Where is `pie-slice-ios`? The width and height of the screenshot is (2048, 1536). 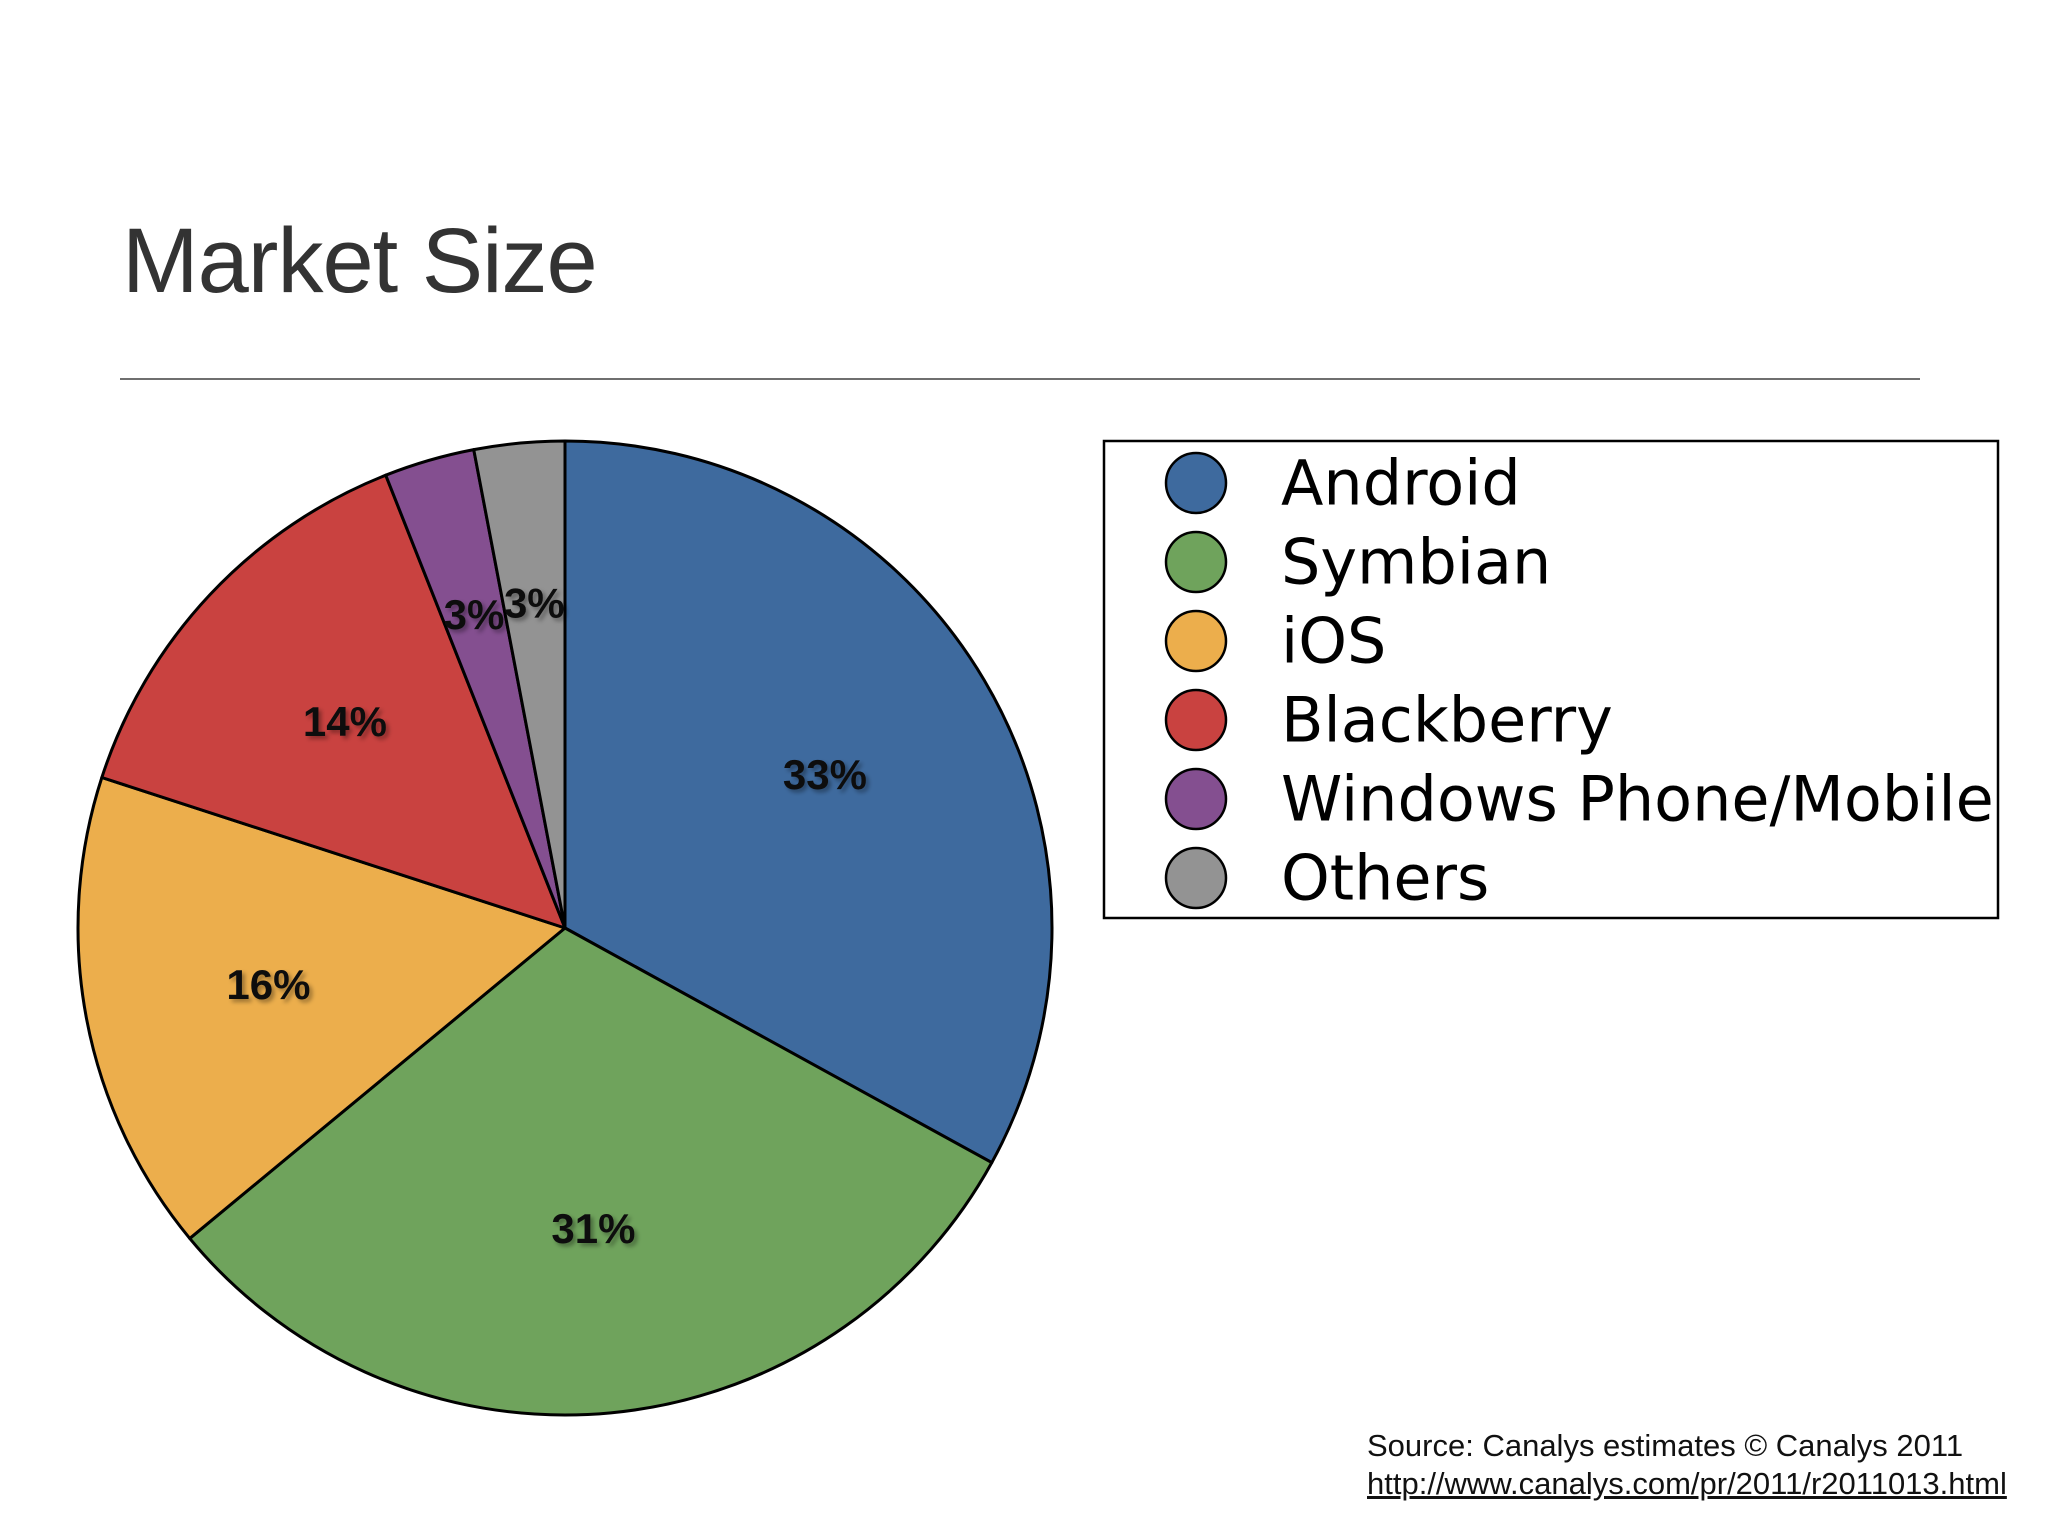 pie-slice-ios is located at coordinates (321, 1008).